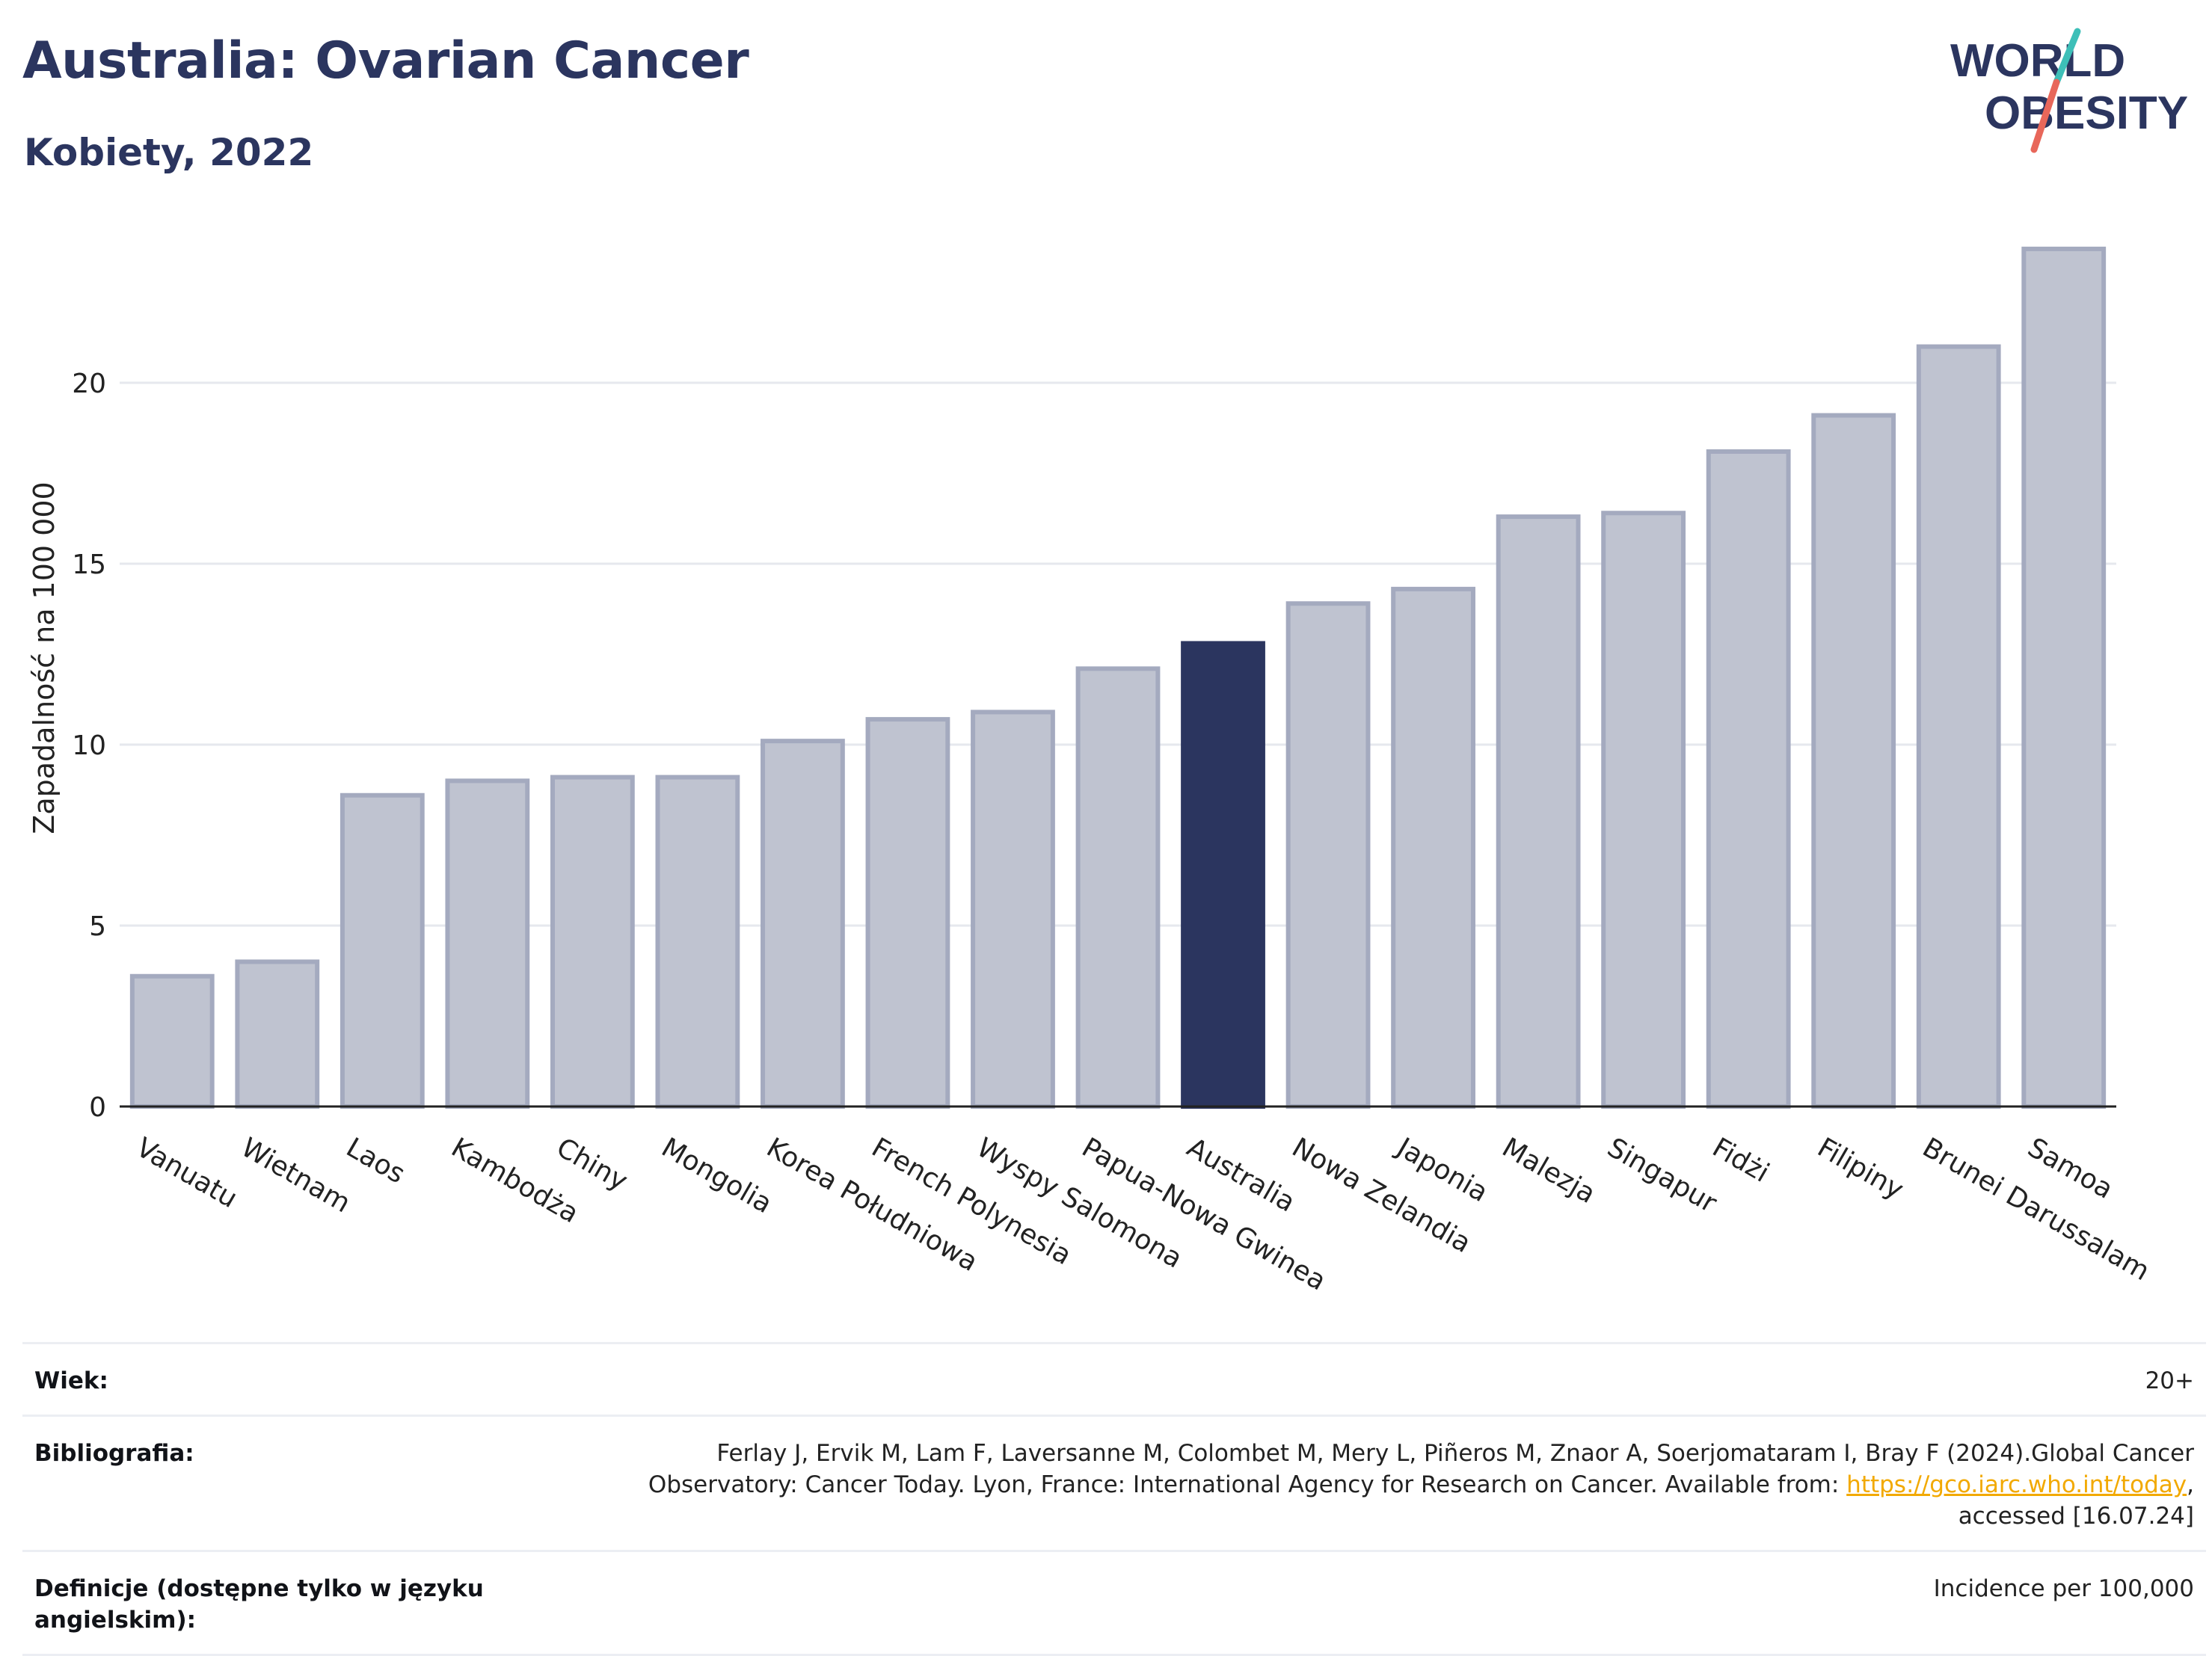  Describe the element at coordinates (2076, 1516) in the screenshot. I see `bibliography-text-4: accessed [16.07.24]` at that location.